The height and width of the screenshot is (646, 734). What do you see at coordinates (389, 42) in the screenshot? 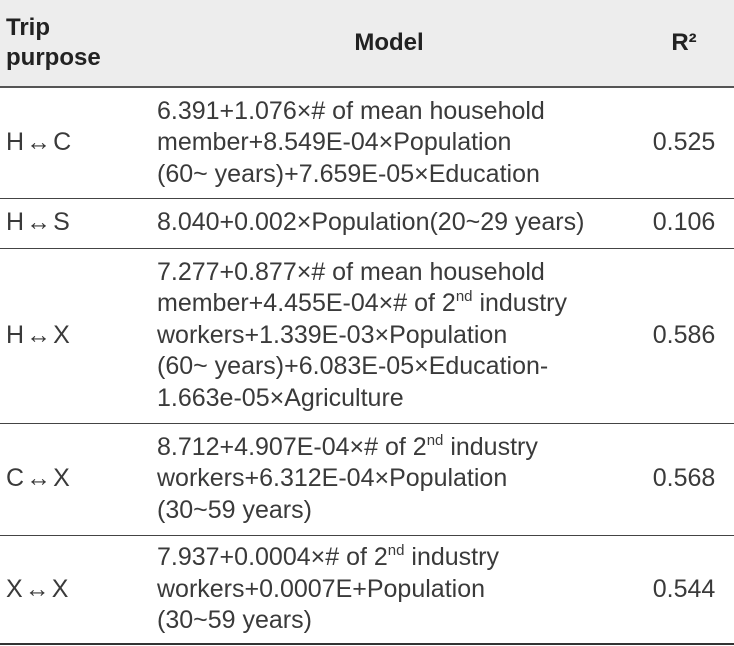
I see `header-model: Model` at bounding box center [389, 42].